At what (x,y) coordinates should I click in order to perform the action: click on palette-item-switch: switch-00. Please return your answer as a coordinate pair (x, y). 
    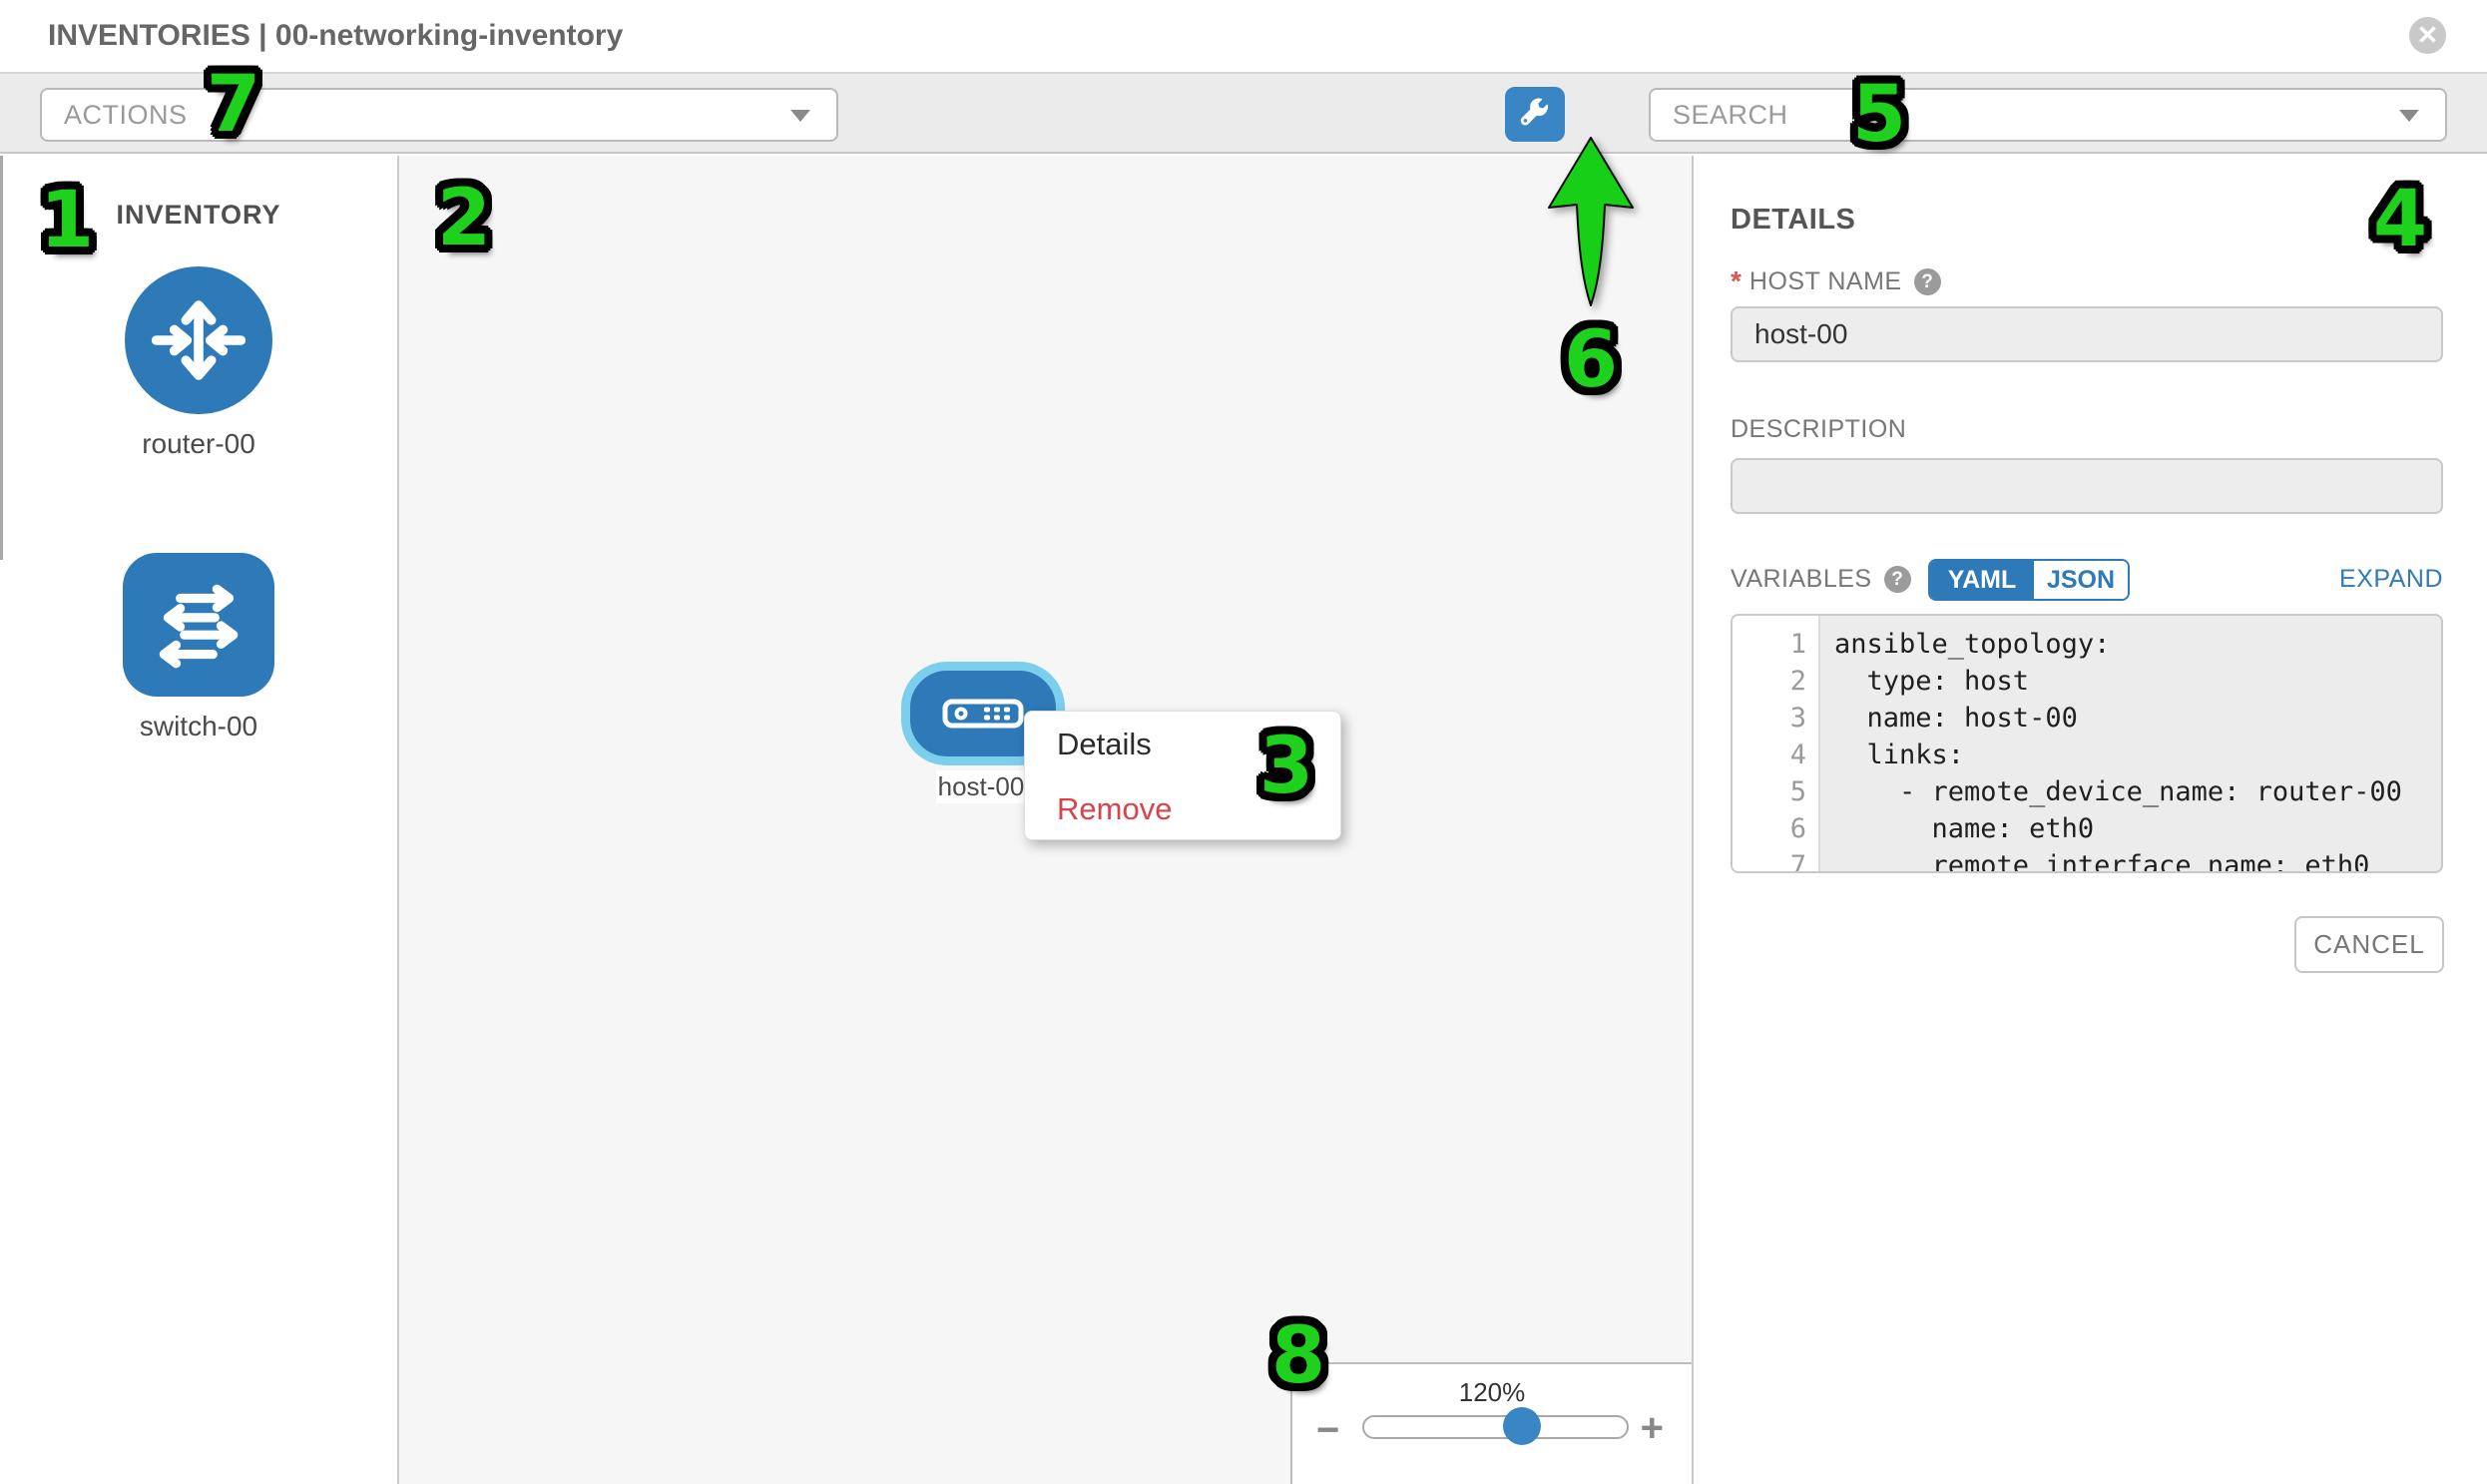
    Looking at the image, I should click on (198, 647).